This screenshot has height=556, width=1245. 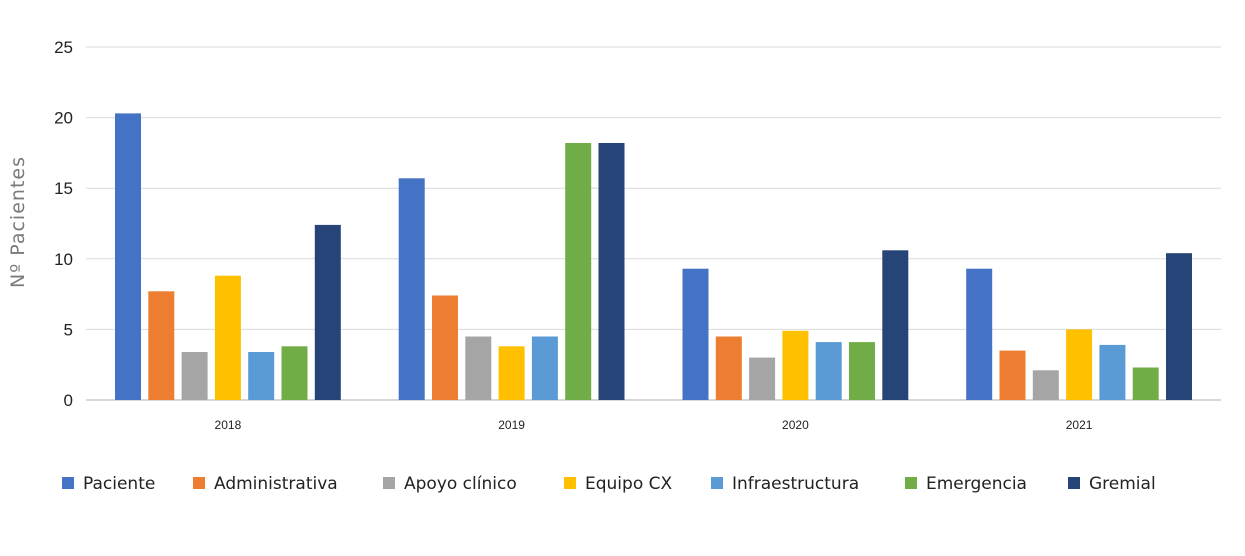 What do you see at coordinates (895, 325) in the screenshot?
I see `bar-gremial-2020` at bounding box center [895, 325].